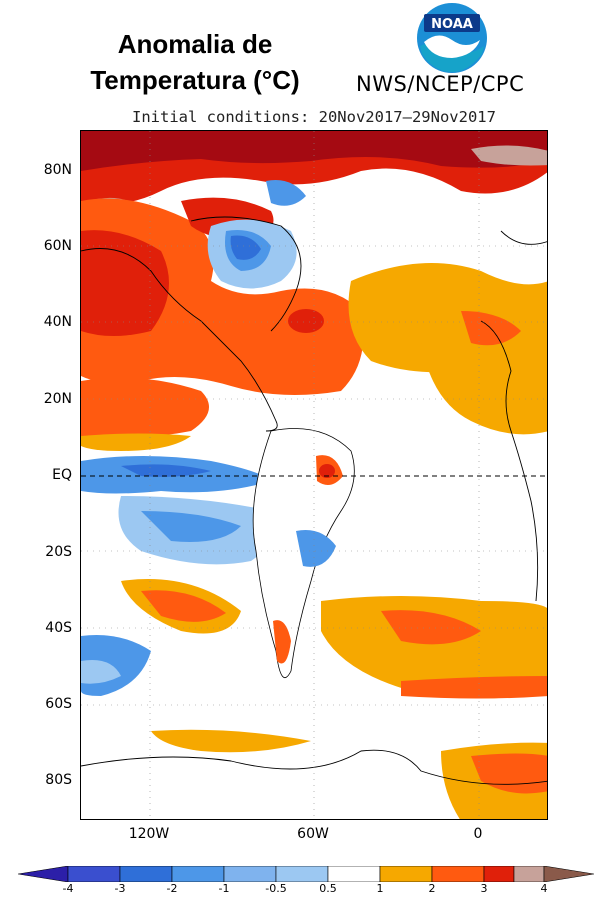  What do you see at coordinates (440, 84) in the screenshot?
I see `agency-label: NWS/NCEP/CPC` at bounding box center [440, 84].